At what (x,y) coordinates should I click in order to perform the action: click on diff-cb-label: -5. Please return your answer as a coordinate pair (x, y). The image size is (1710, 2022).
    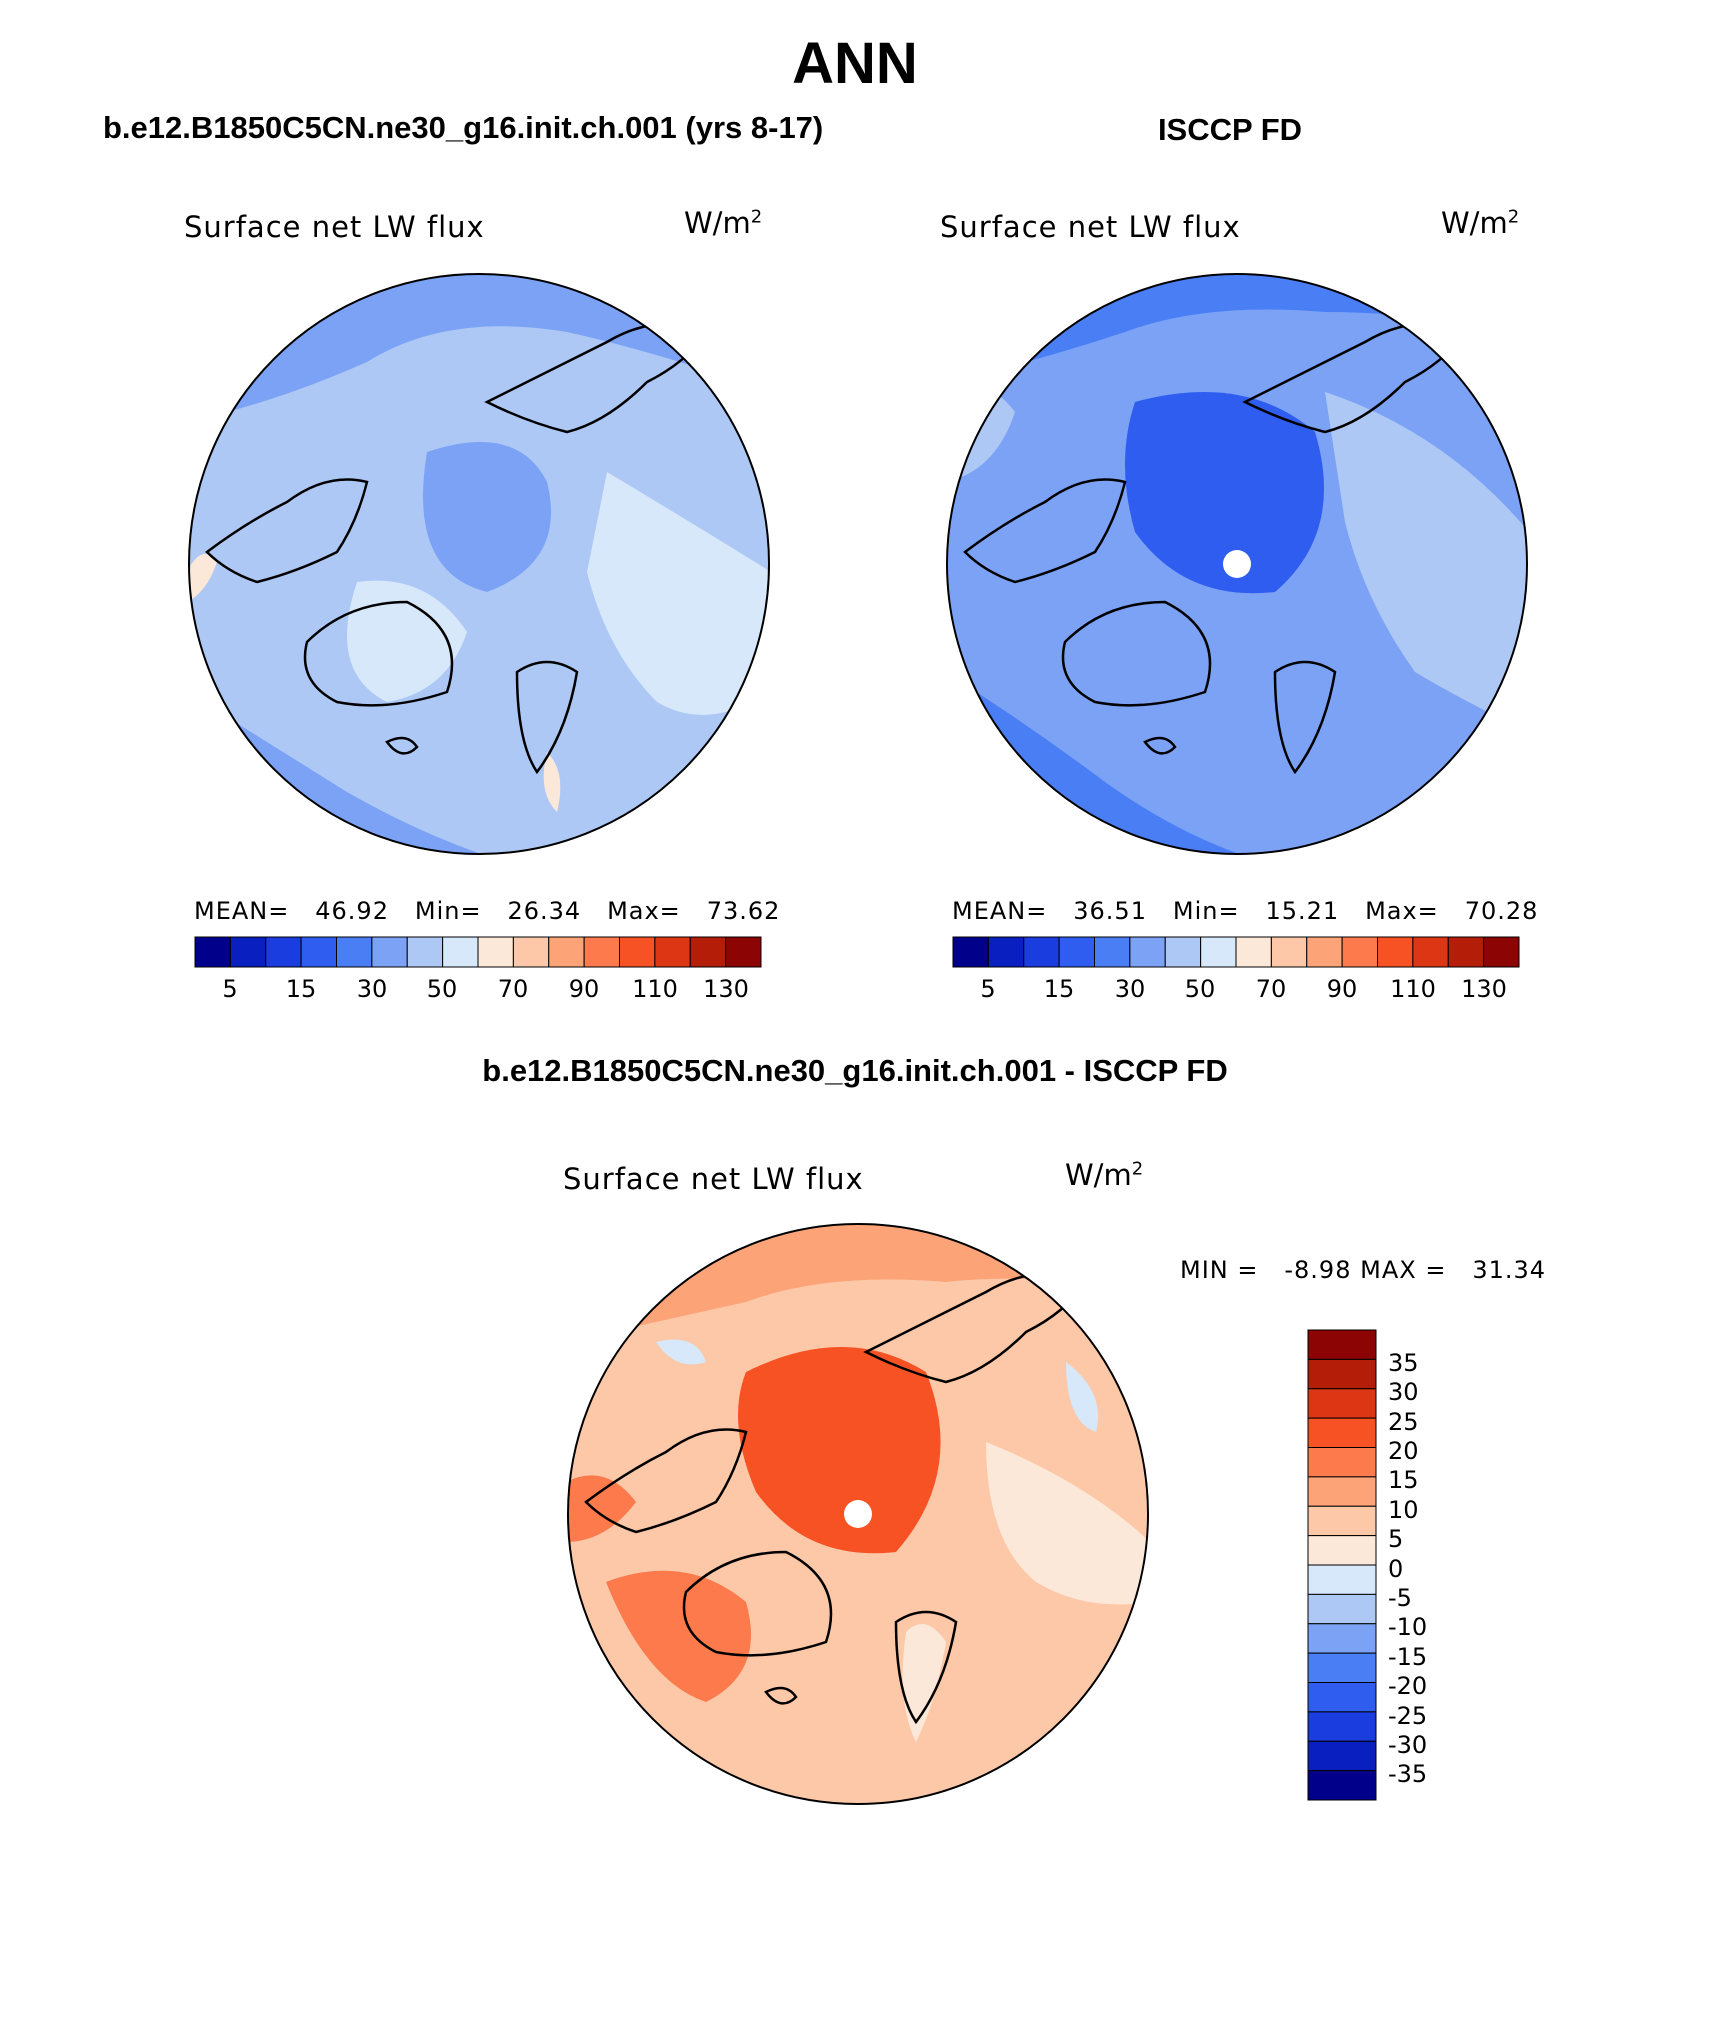
    Looking at the image, I should click on (1400, 1598).